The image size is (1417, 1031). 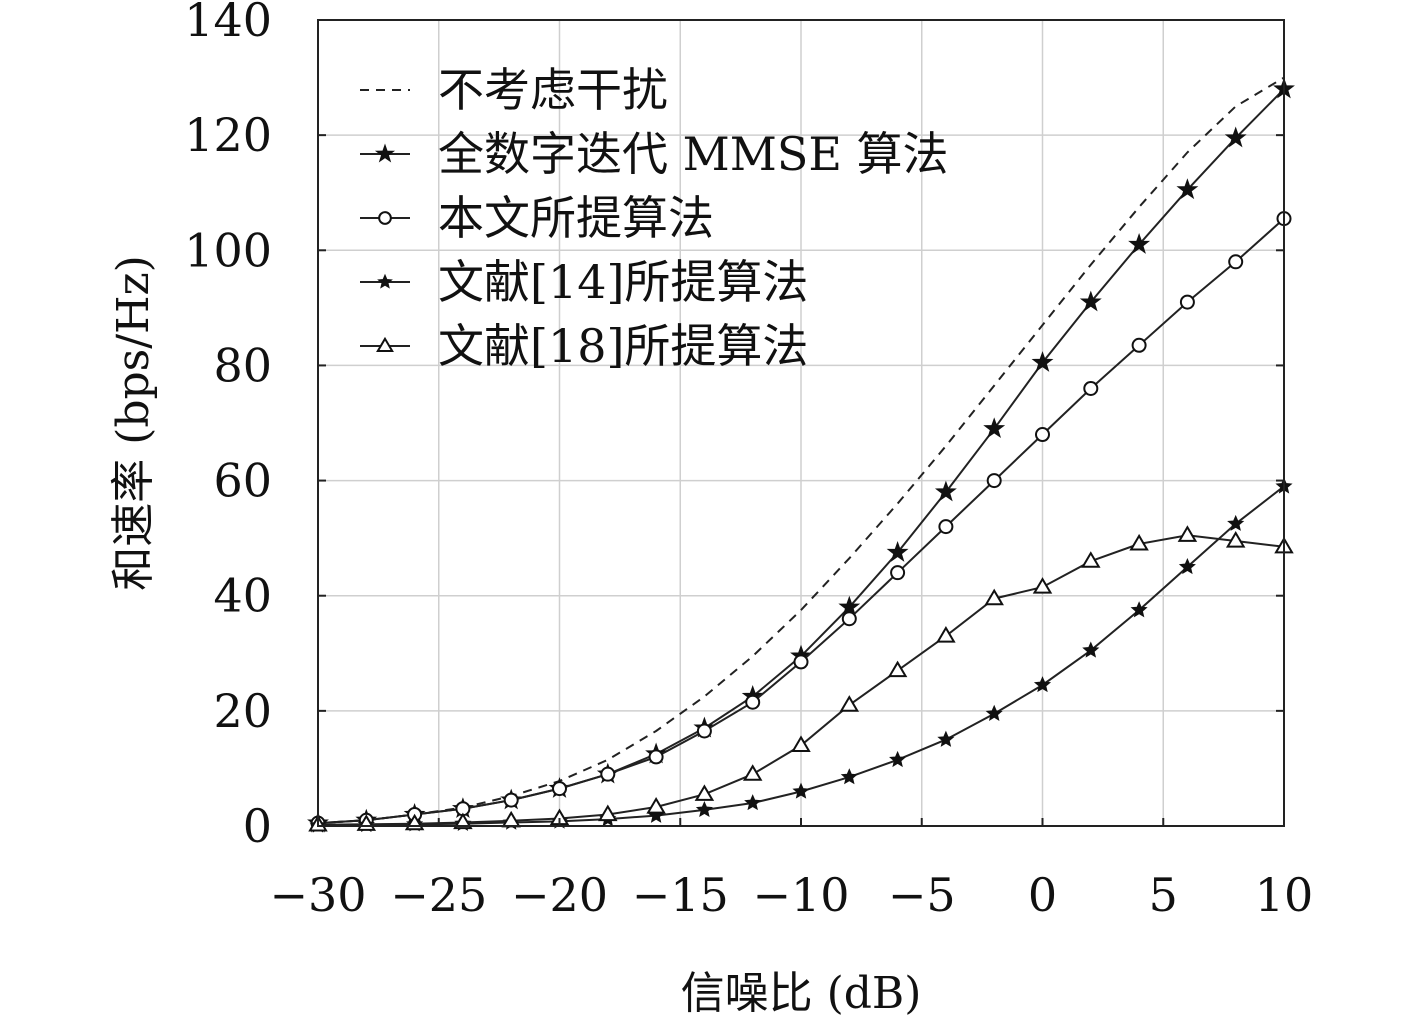 What do you see at coordinates (680, 895) in the screenshot?
I see `x-tick-label: −15` at bounding box center [680, 895].